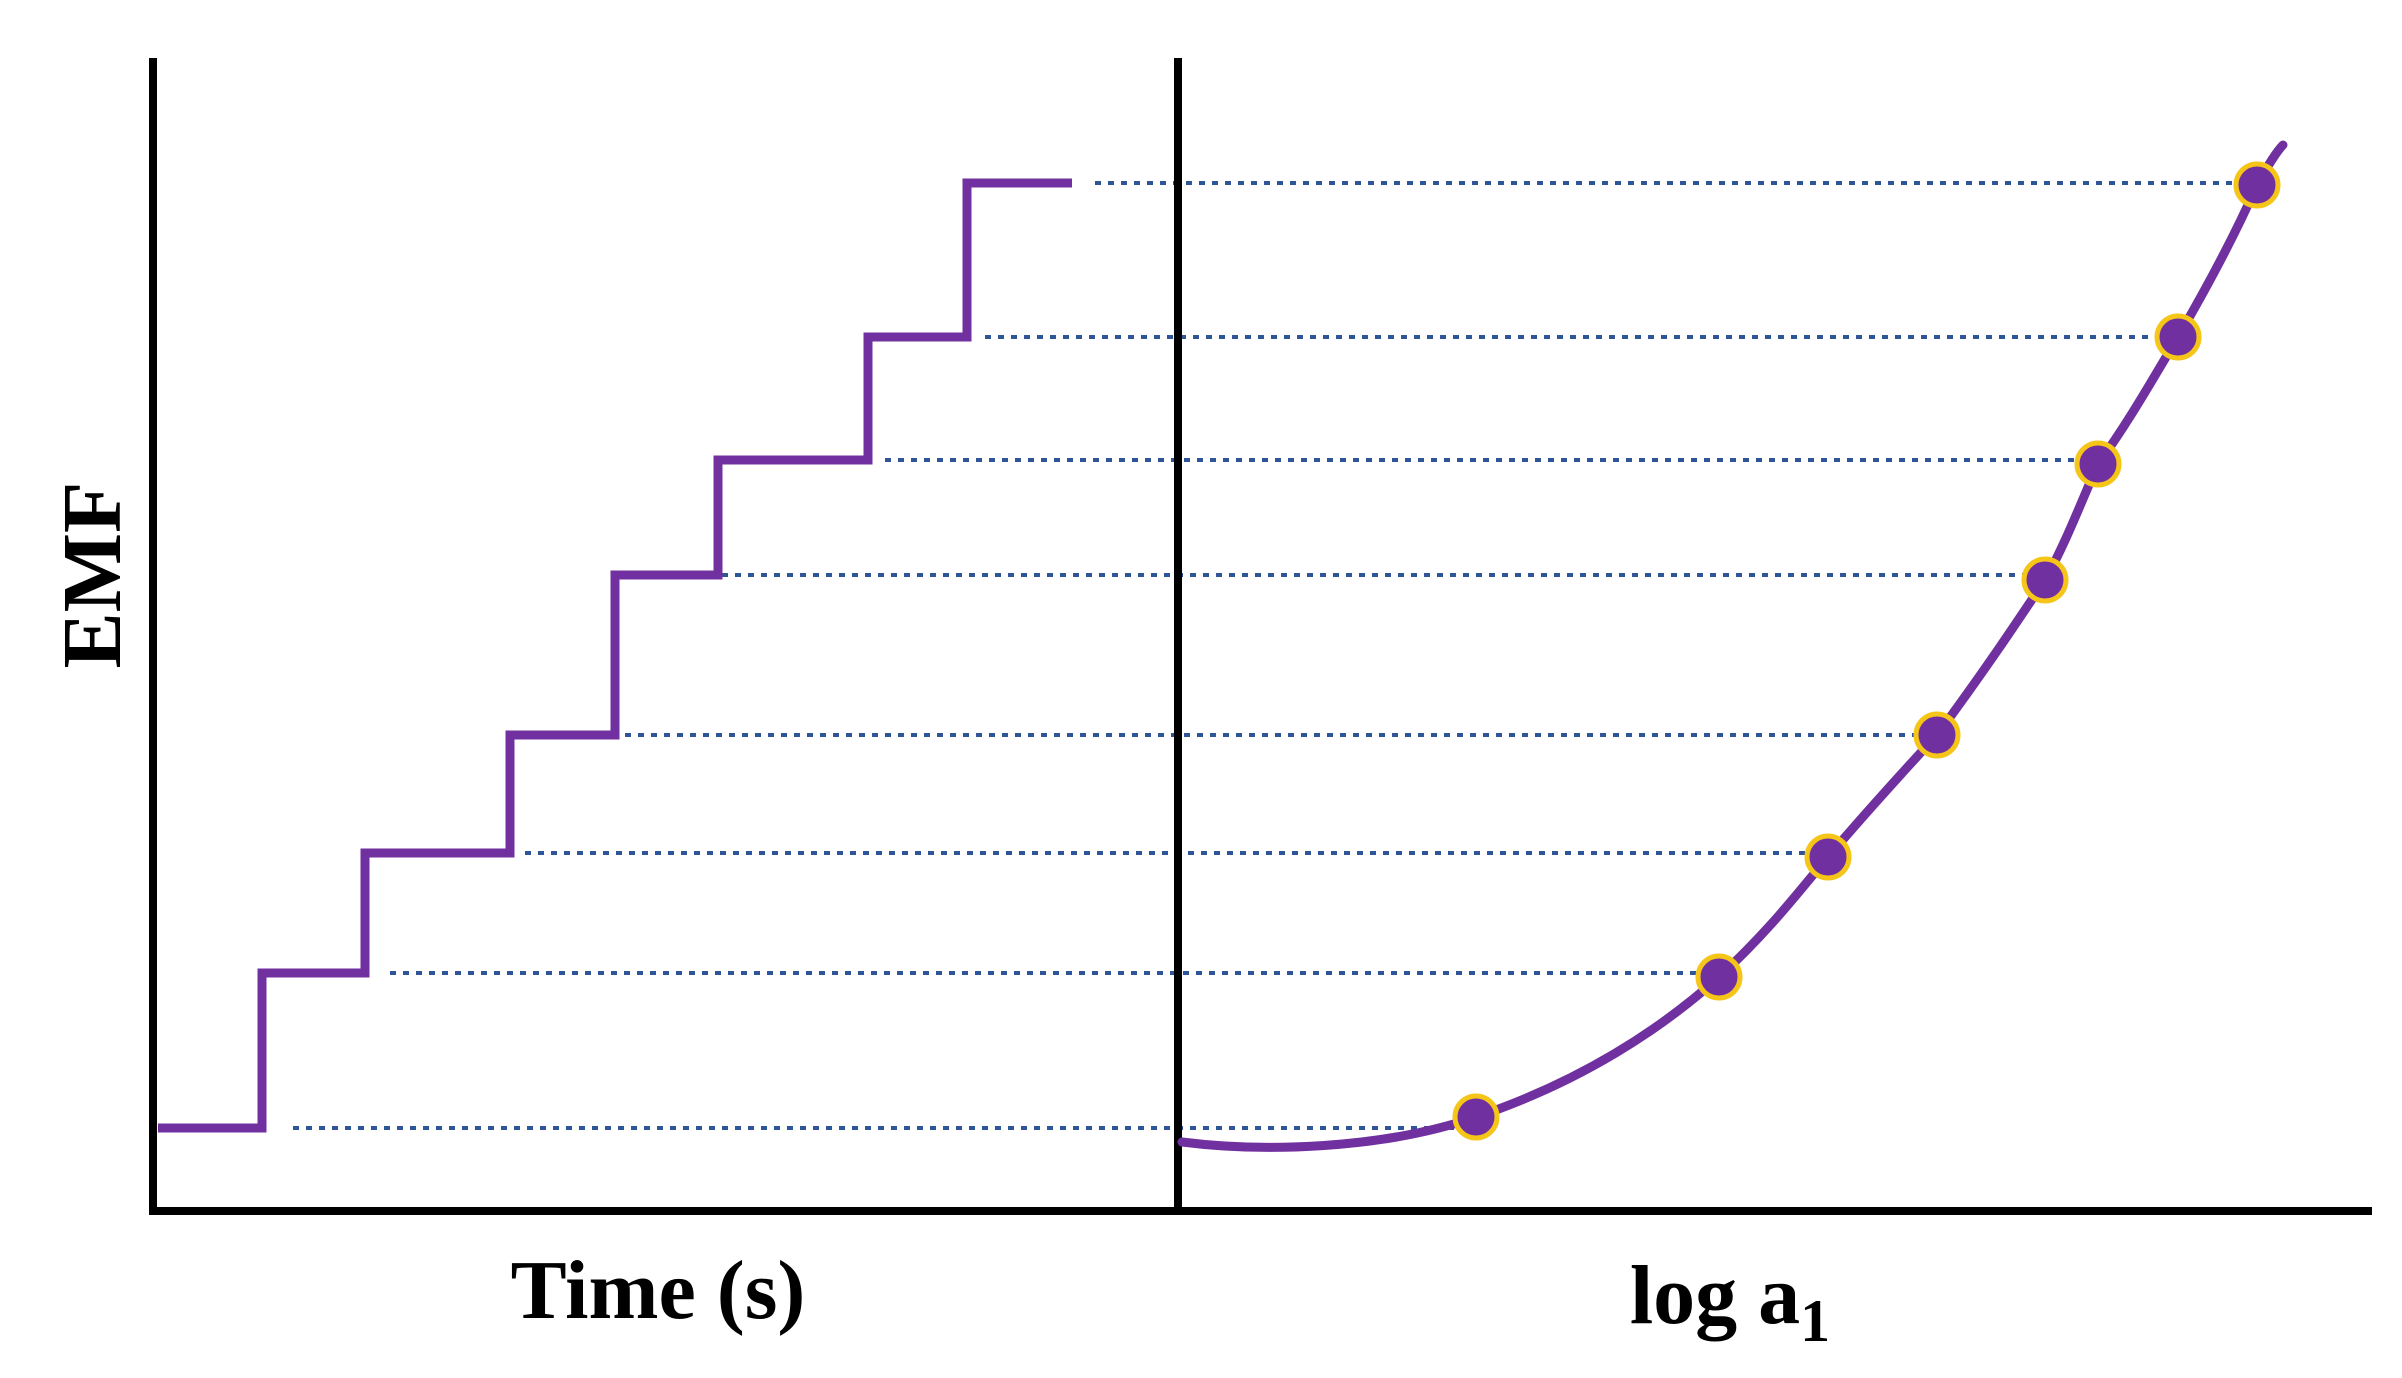  I want to click on y-axis-label: EMF, so click(92, 575).